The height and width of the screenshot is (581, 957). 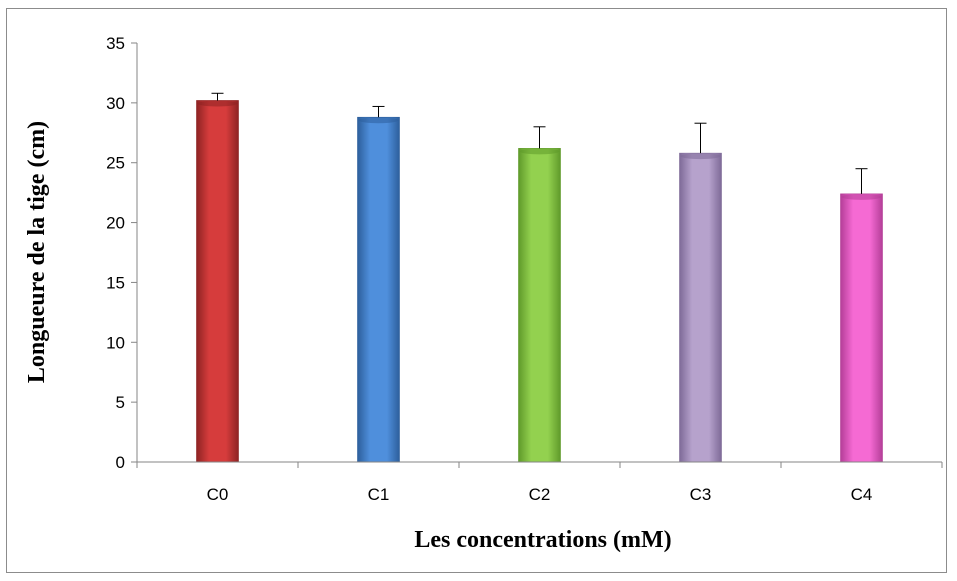 What do you see at coordinates (122, 253) in the screenshot?
I see `y-axis: 0 5 10 15 20 25 30 35` at bounding box center [122, 253].